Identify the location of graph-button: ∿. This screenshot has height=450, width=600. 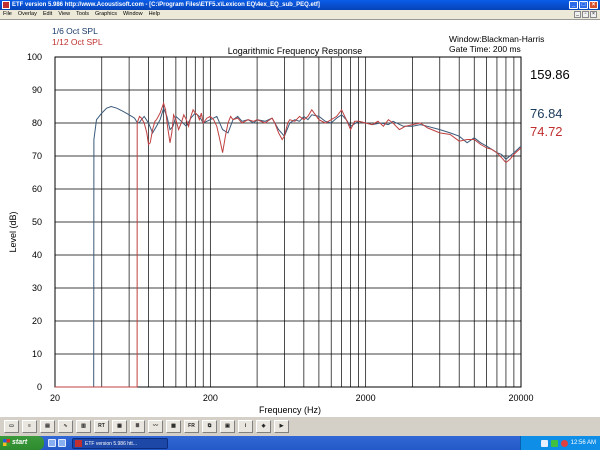
(65, 426).